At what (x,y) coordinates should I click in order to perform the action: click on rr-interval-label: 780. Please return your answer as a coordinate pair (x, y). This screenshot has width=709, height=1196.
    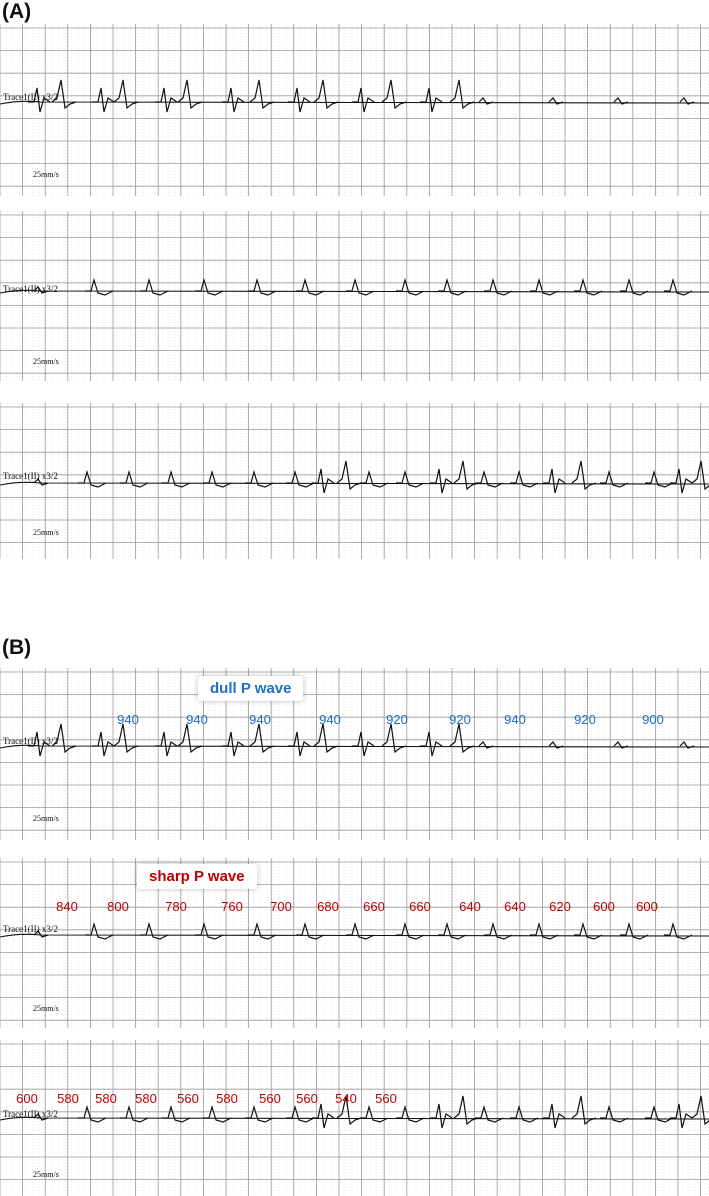
    Looking at the image, I should click on (176, 906).